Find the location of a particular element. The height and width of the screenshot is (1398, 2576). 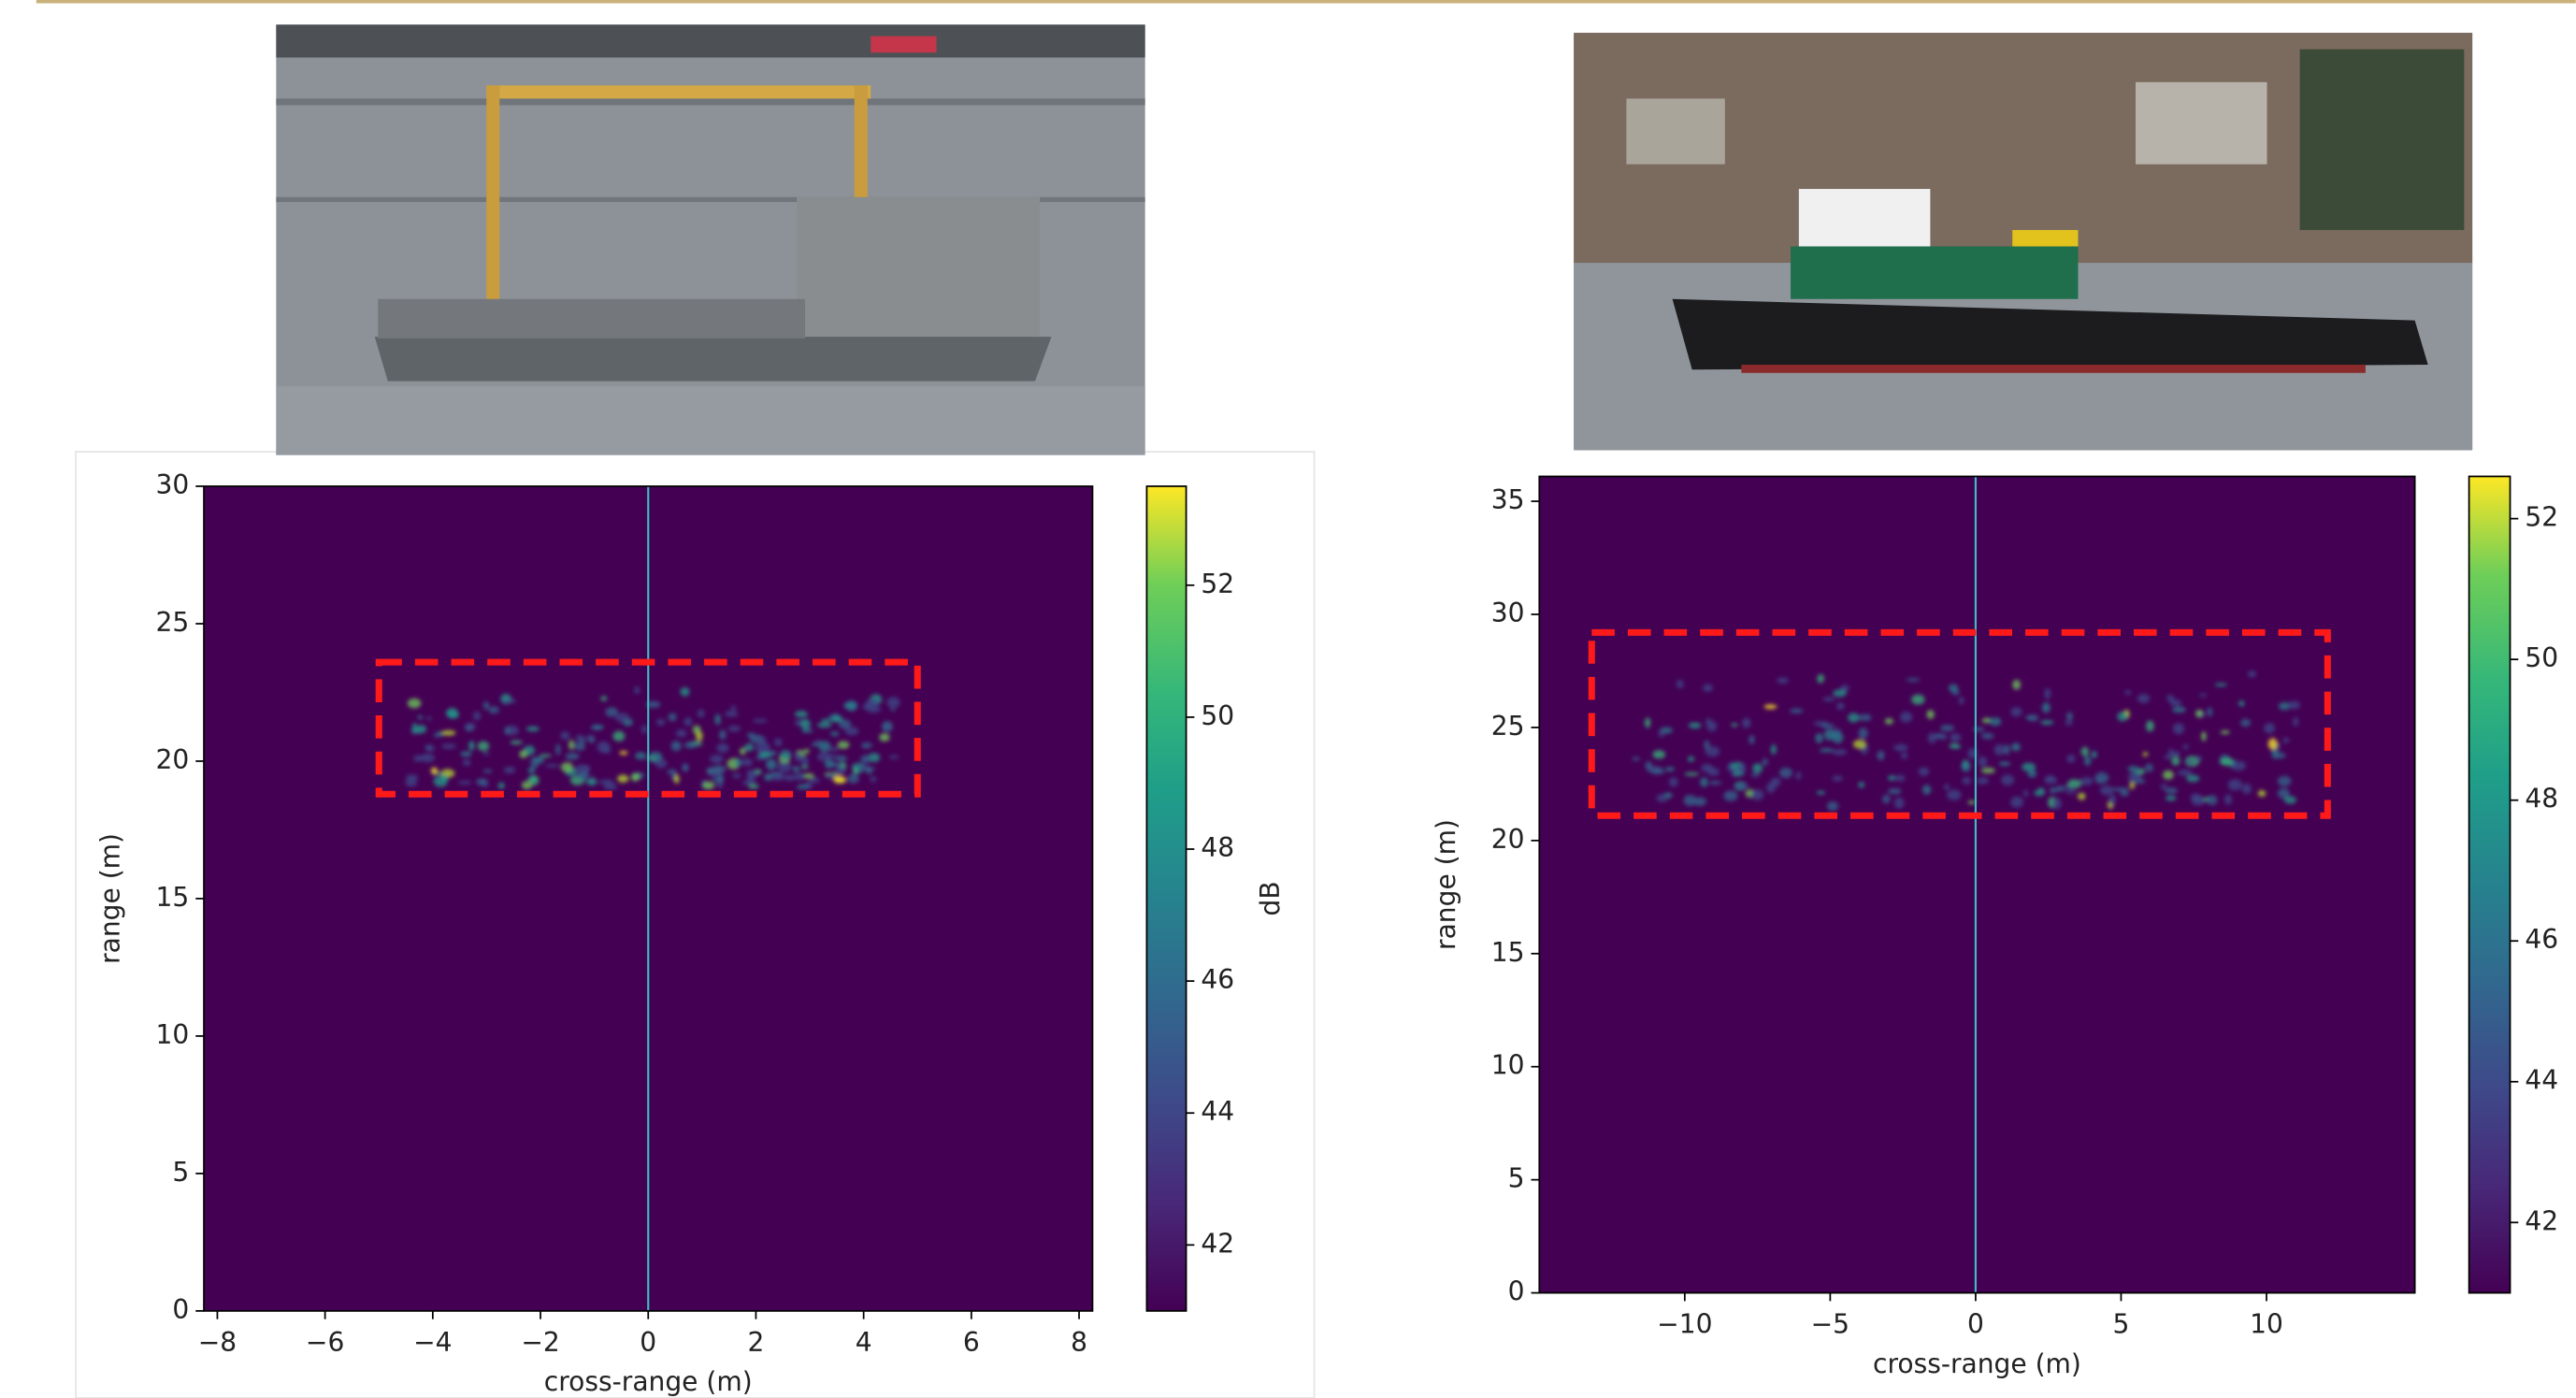

echo-speckle is located at coordinates (652, 738).